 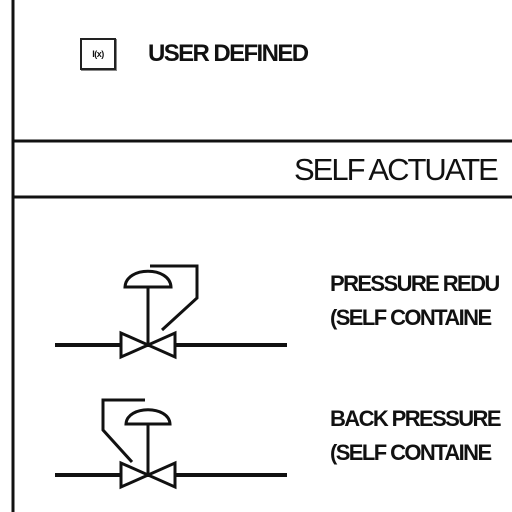 What do you see at coordinates (415, 283) in the screenshot?
I see `pressure-reducing-label-line1: PRESSURE REDU` at bounding box center [415, 283].